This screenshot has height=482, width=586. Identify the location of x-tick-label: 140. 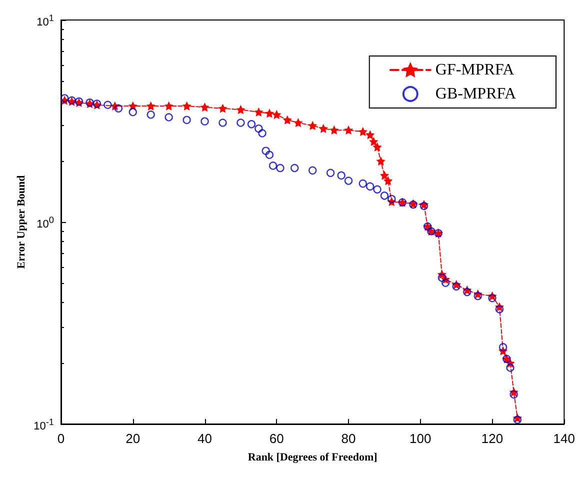
(564, 438).